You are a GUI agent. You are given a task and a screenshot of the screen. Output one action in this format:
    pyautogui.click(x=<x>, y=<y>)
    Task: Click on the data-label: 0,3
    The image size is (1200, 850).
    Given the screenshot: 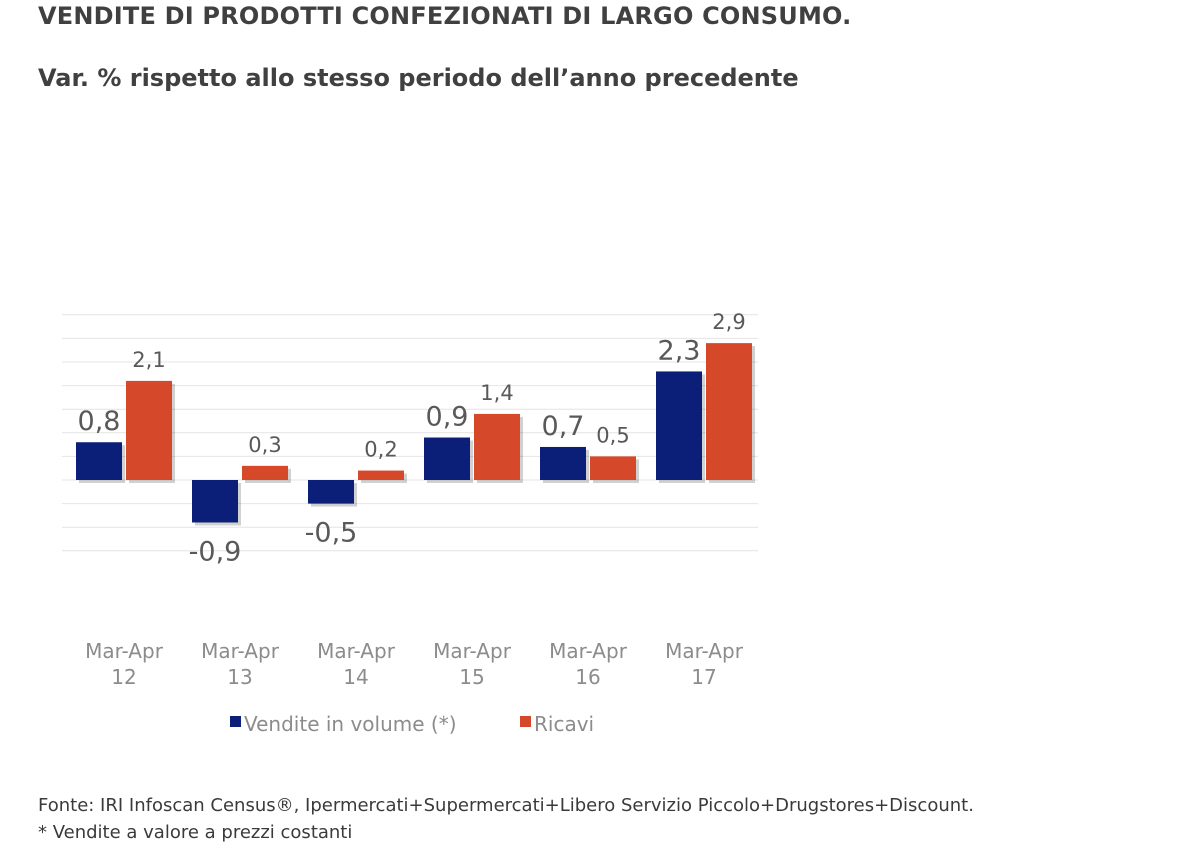 What is the action you would take?
    pyautogui.click(x=264, y=445)
    